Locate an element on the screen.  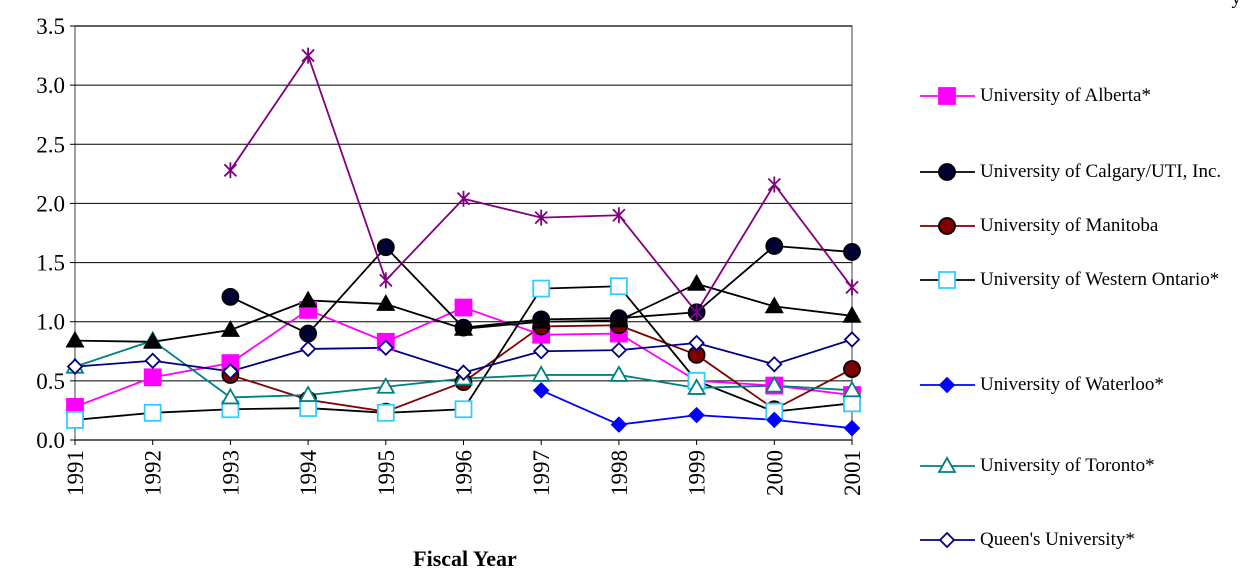
y-tick-label: 0.5 is located at coordinates (50, 381).